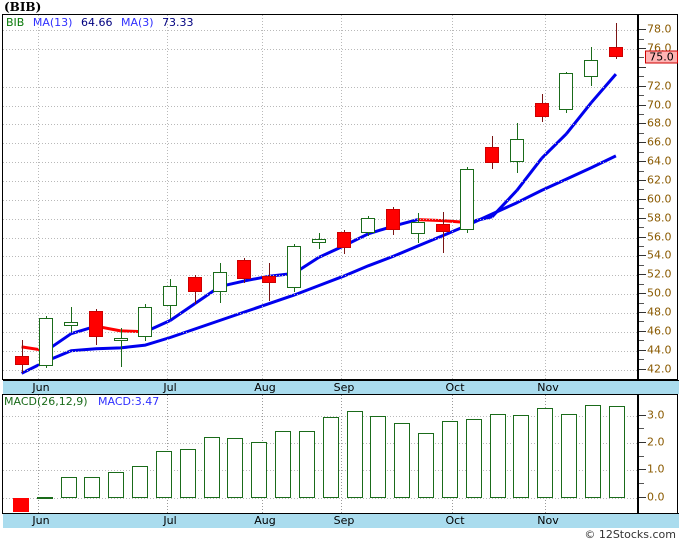 This screenshot has width=680, height=546. I want to click on title-bar: (BIB), so click(340, 7).